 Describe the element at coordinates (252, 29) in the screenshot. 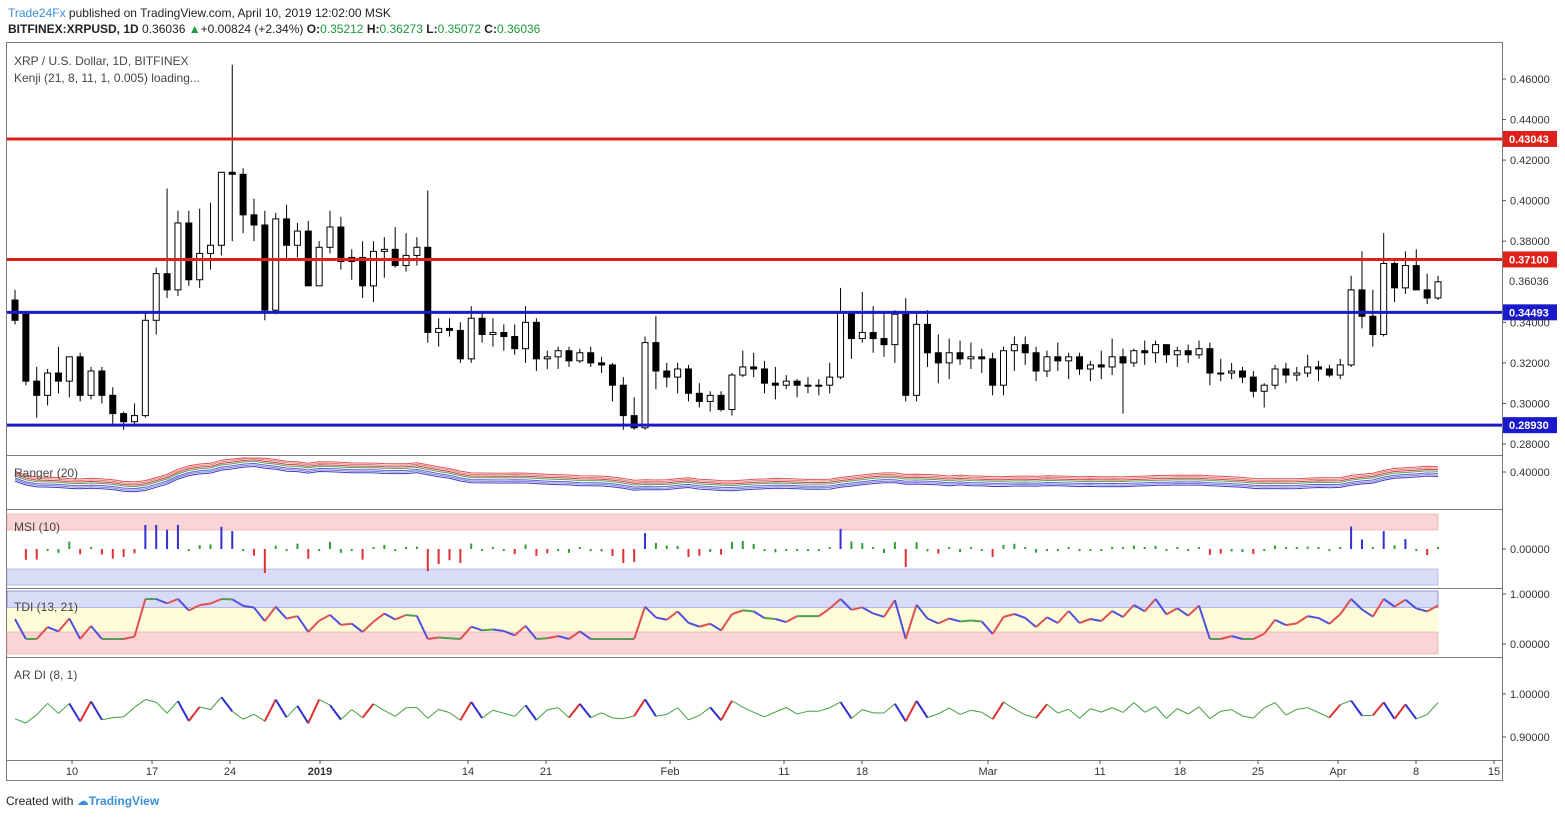

I see `price-change: +0.00824 (+2.34%)` at that location.